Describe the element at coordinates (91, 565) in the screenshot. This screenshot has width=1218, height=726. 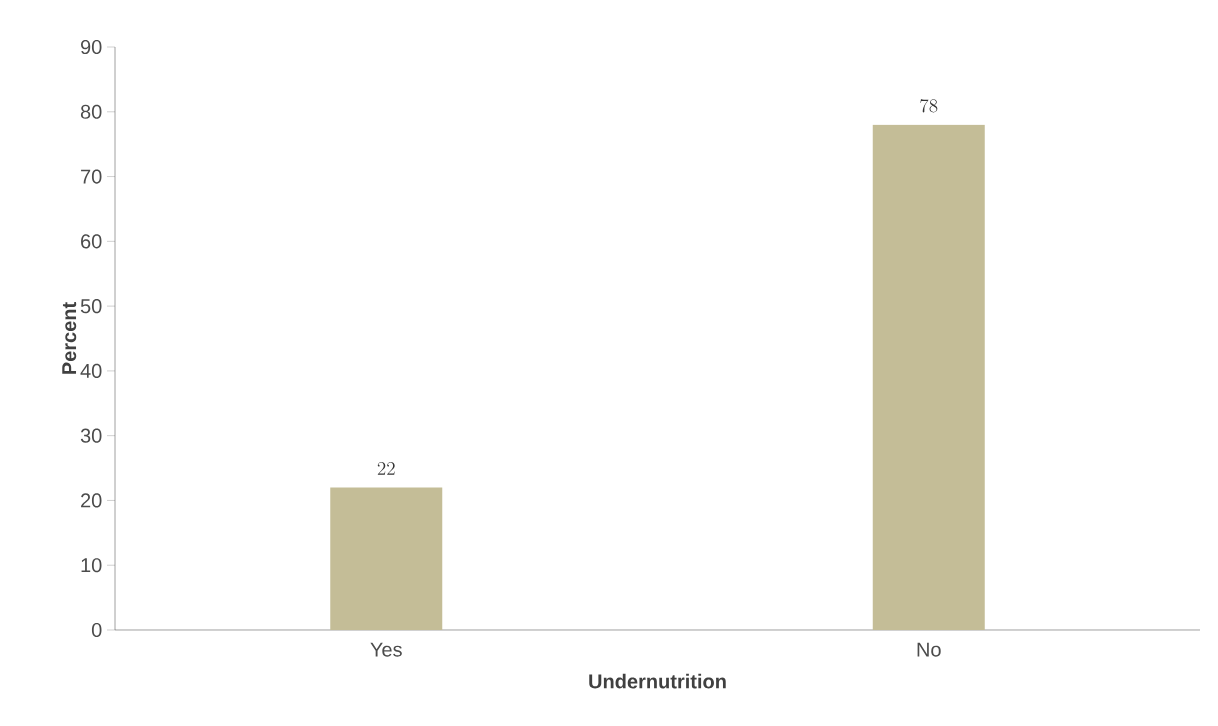
I see `y-tick-label: 10` at that location.